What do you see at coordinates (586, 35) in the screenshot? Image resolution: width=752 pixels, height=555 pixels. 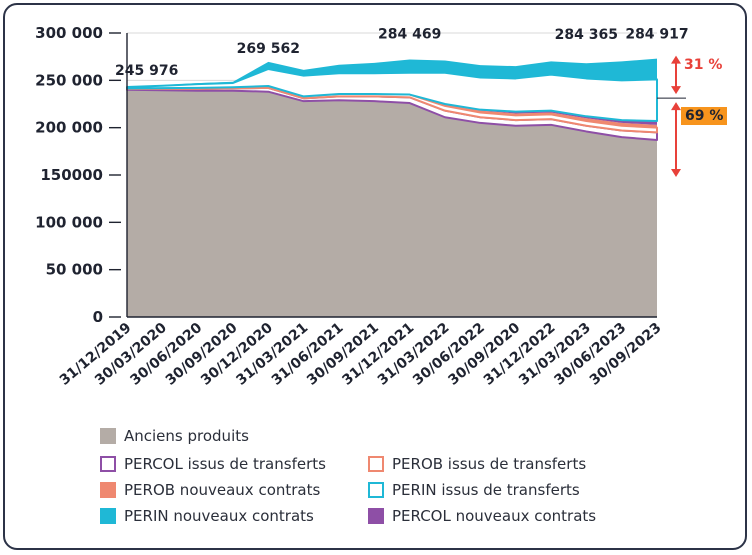 I see `total-label: 284 365` at bounding box center [586, 35].